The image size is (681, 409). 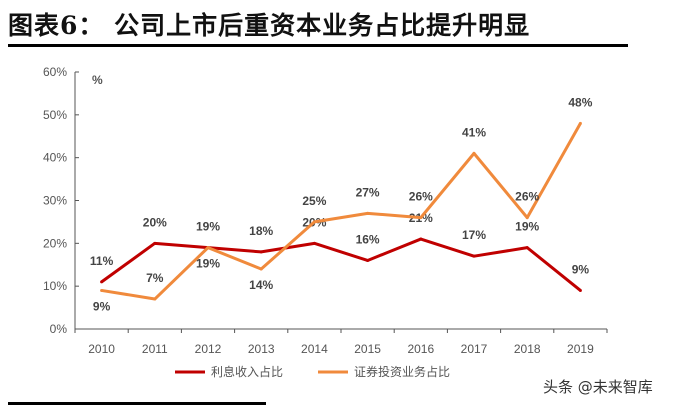 I want to click on figure-title: 图表6： 公司上市后重资本业务占比提升明显, so click(x=269, y=25).